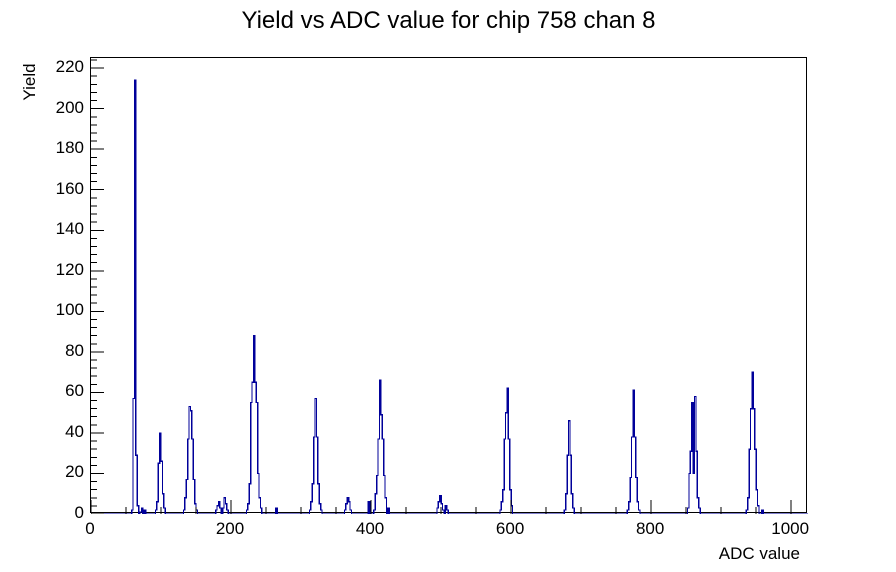 Image resolution: width=896 pixels, height=572 pixels. Describe the element at coordinates (69, 67) in the screenshot. I see `y-tick-label: 220` at that location.